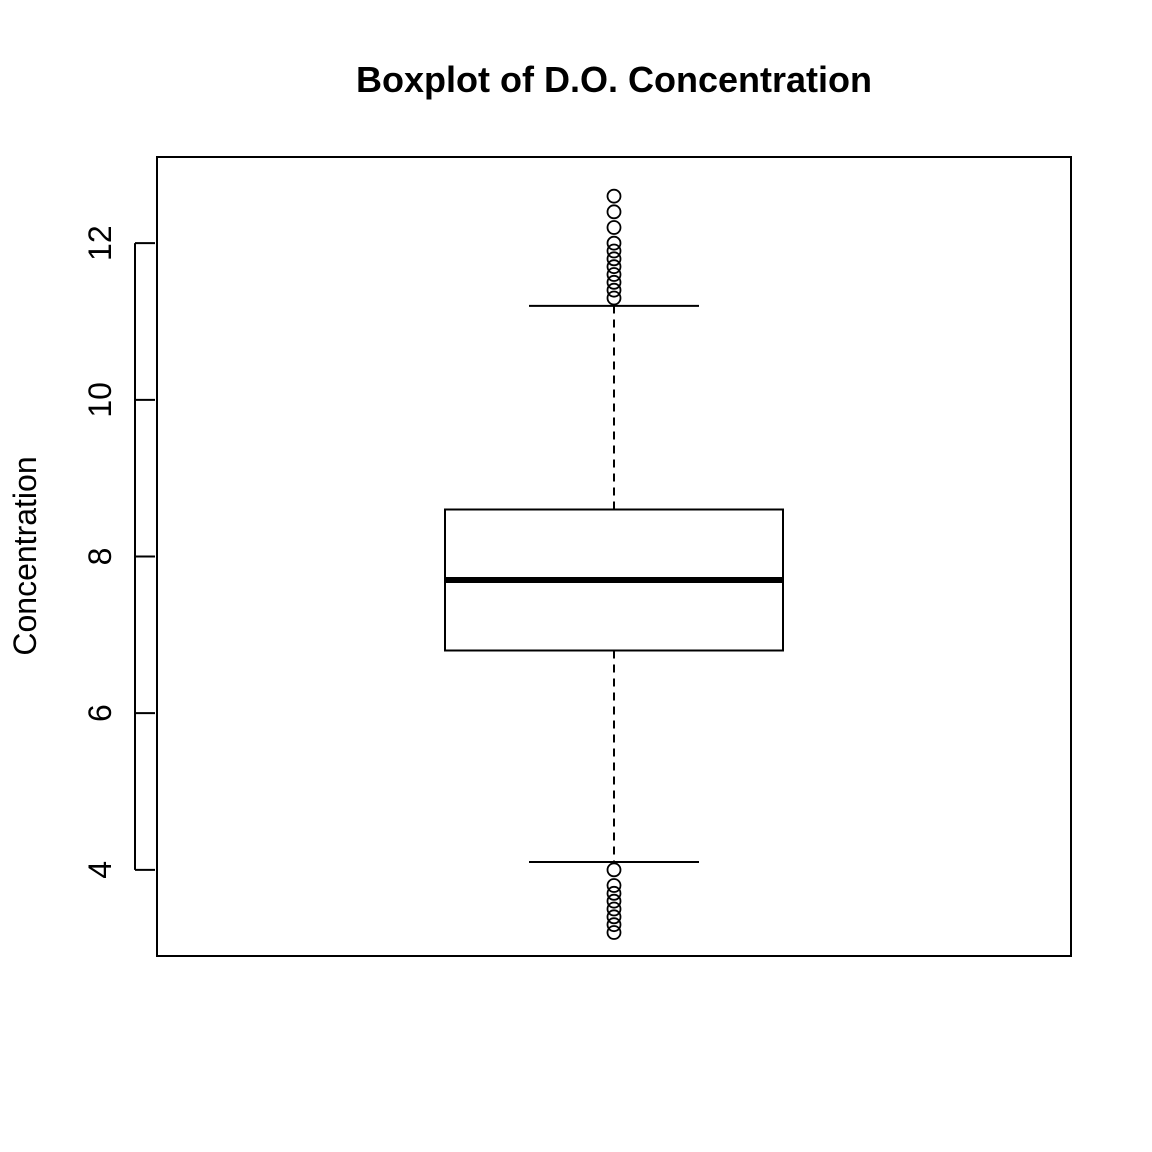 The image size is (1152, 1152). Describe the element at coordinates (614, 79) in the screenshot. I see `chart-title: Boxplot of D.O. Concentration` at that location.